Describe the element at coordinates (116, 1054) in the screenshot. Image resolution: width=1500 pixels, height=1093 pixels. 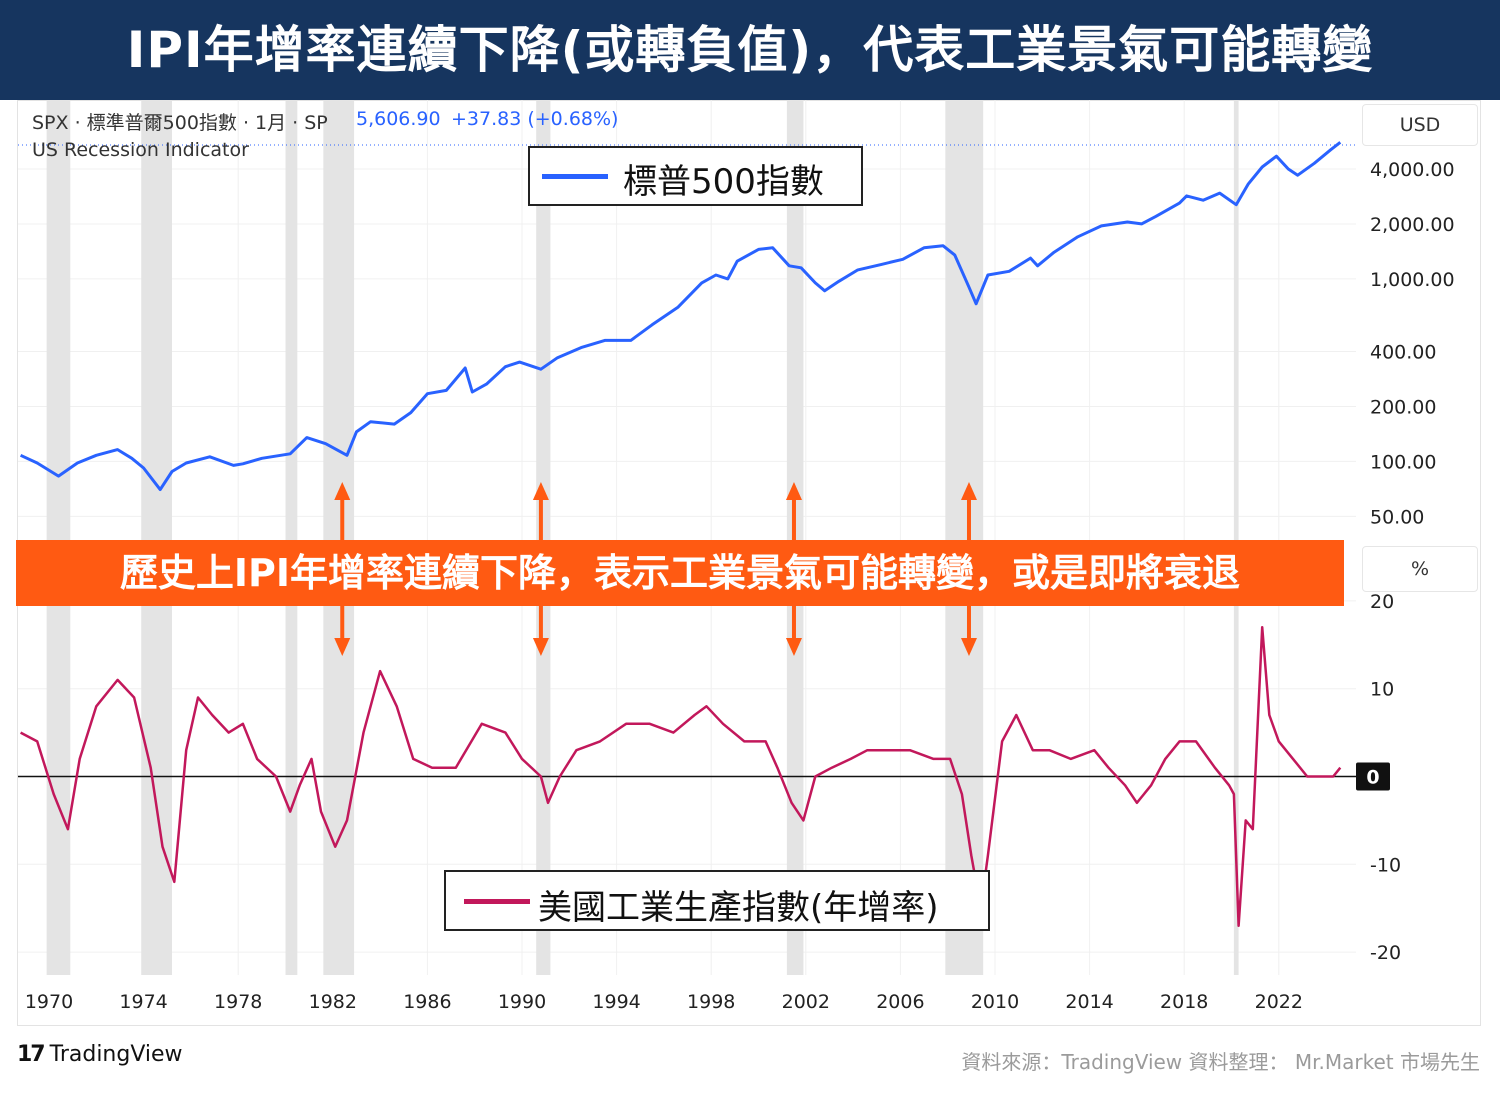
I see `tradingview-name: TradingView` at that location.